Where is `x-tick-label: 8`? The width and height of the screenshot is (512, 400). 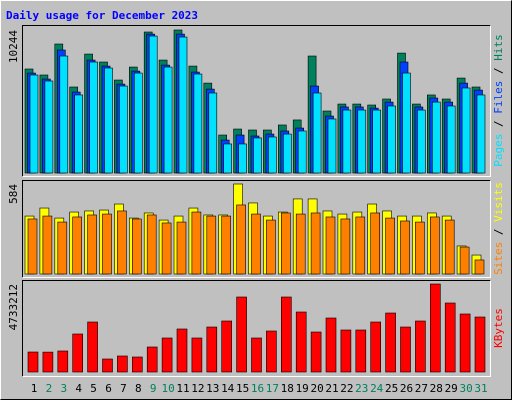
x-tick-label: 8 is located at coordinates (138, 388).